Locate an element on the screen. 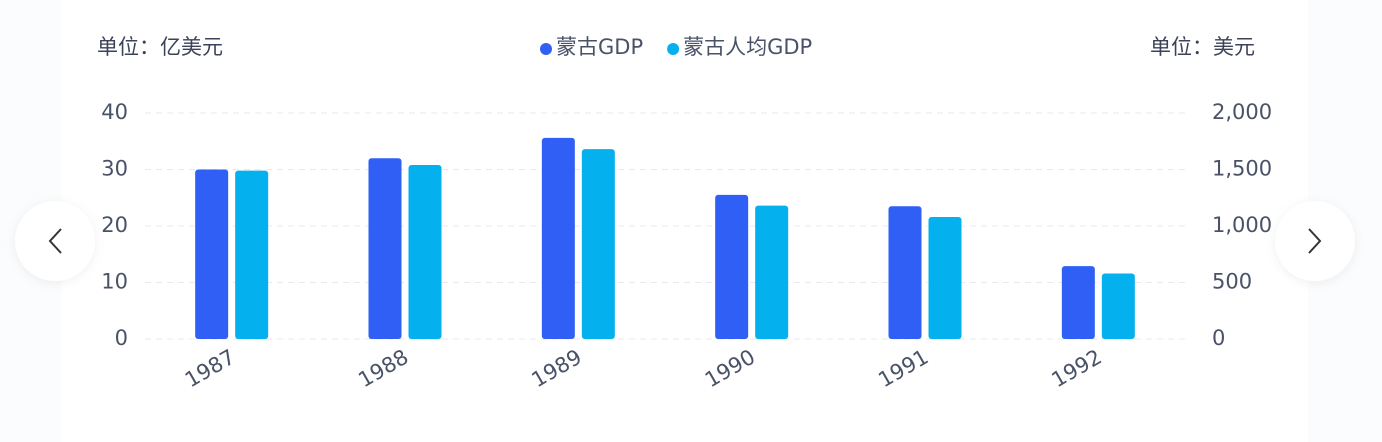  y-tick-label: 10 is located at coordinates (114, 282).